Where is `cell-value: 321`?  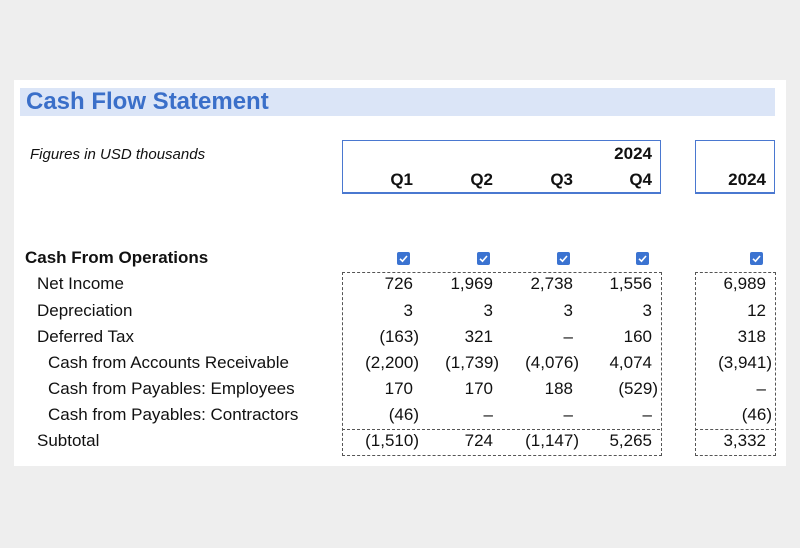
cell-value: 321 is located at coordinates (478, 336).